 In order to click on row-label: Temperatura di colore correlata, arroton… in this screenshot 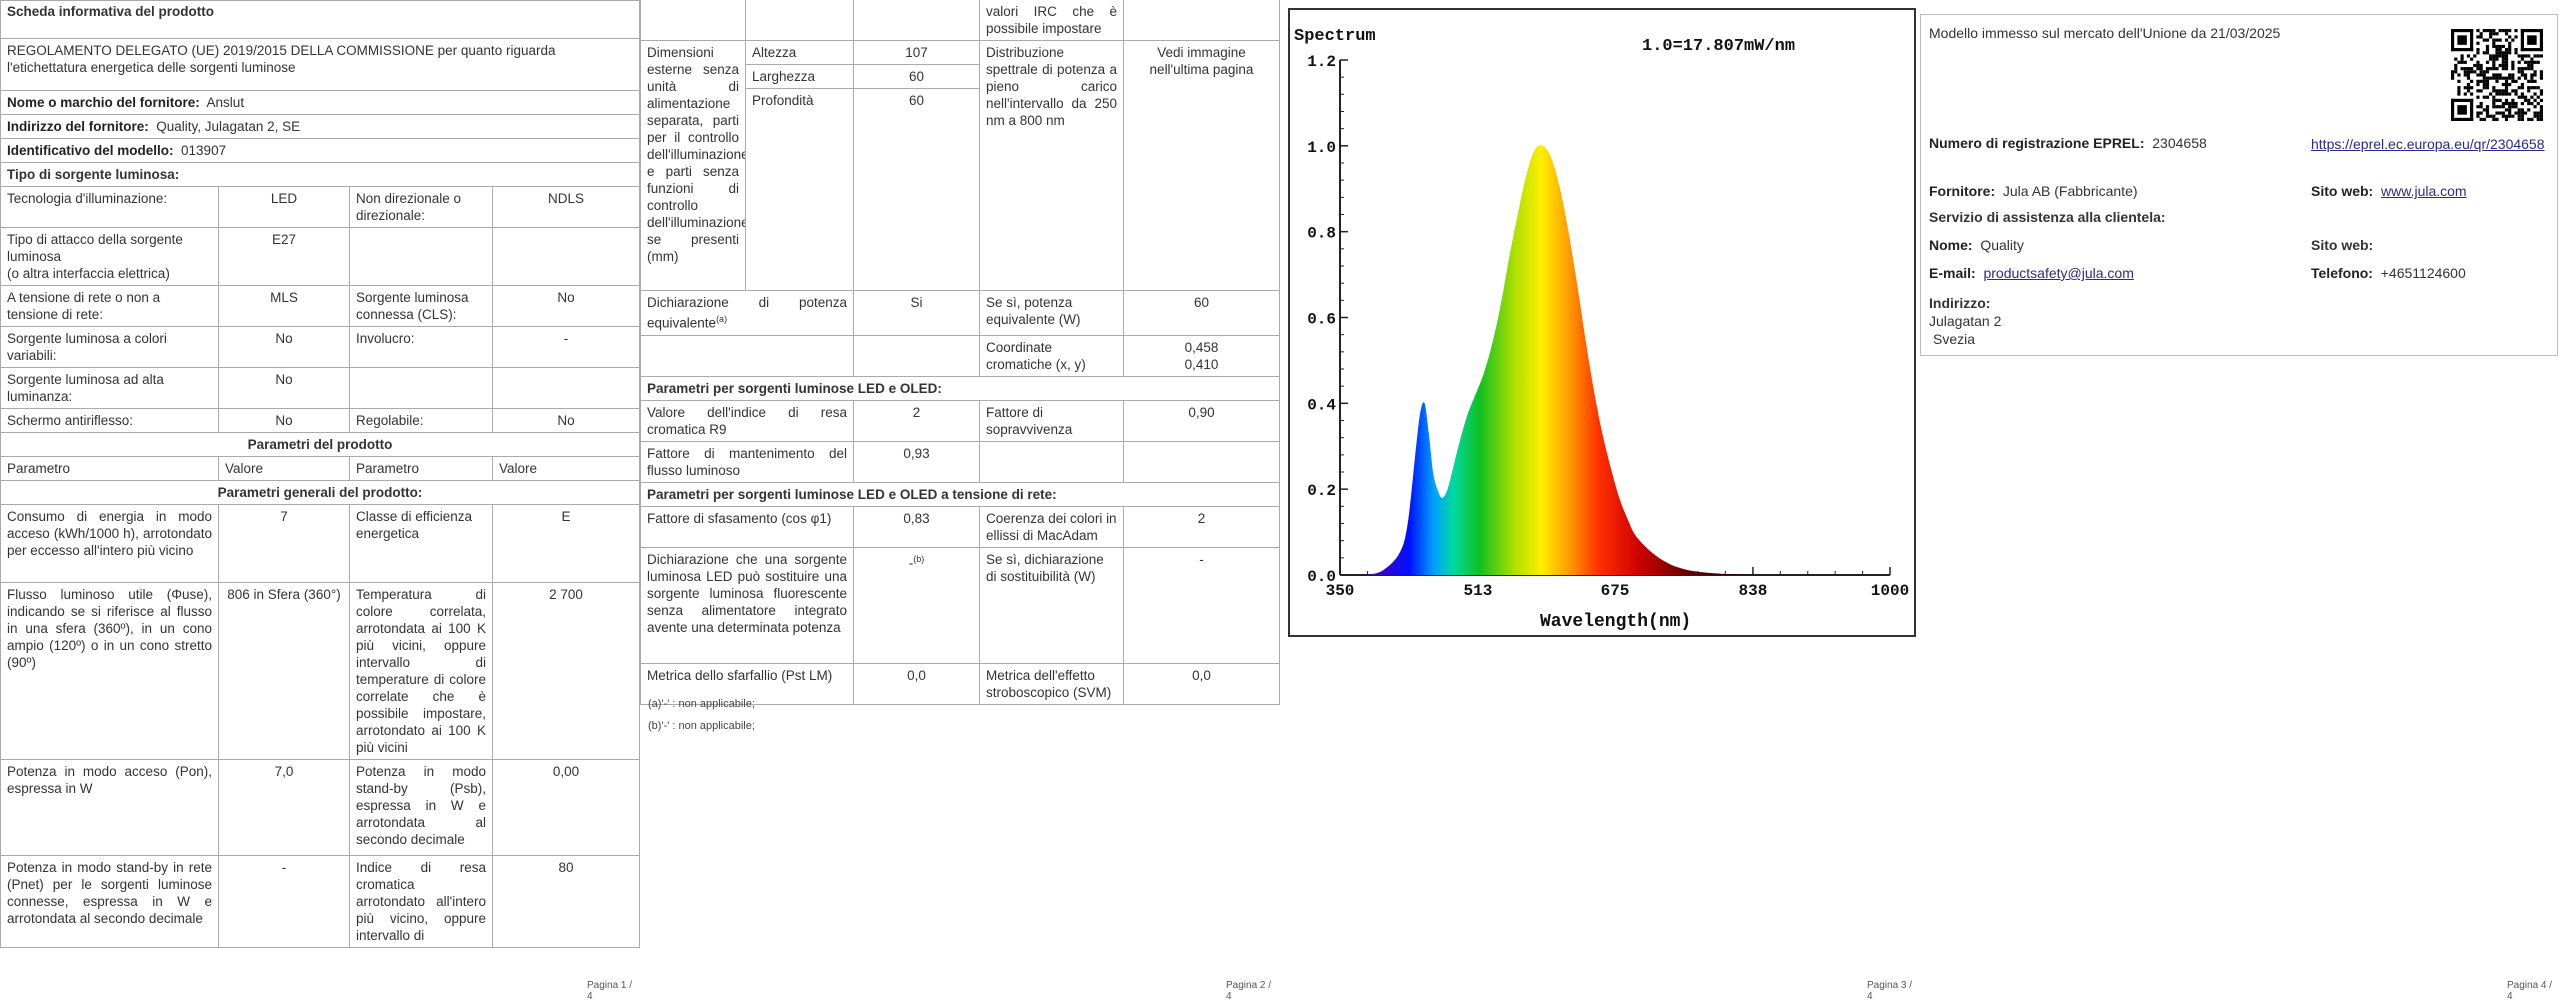, I will do `click(421, 671)`.